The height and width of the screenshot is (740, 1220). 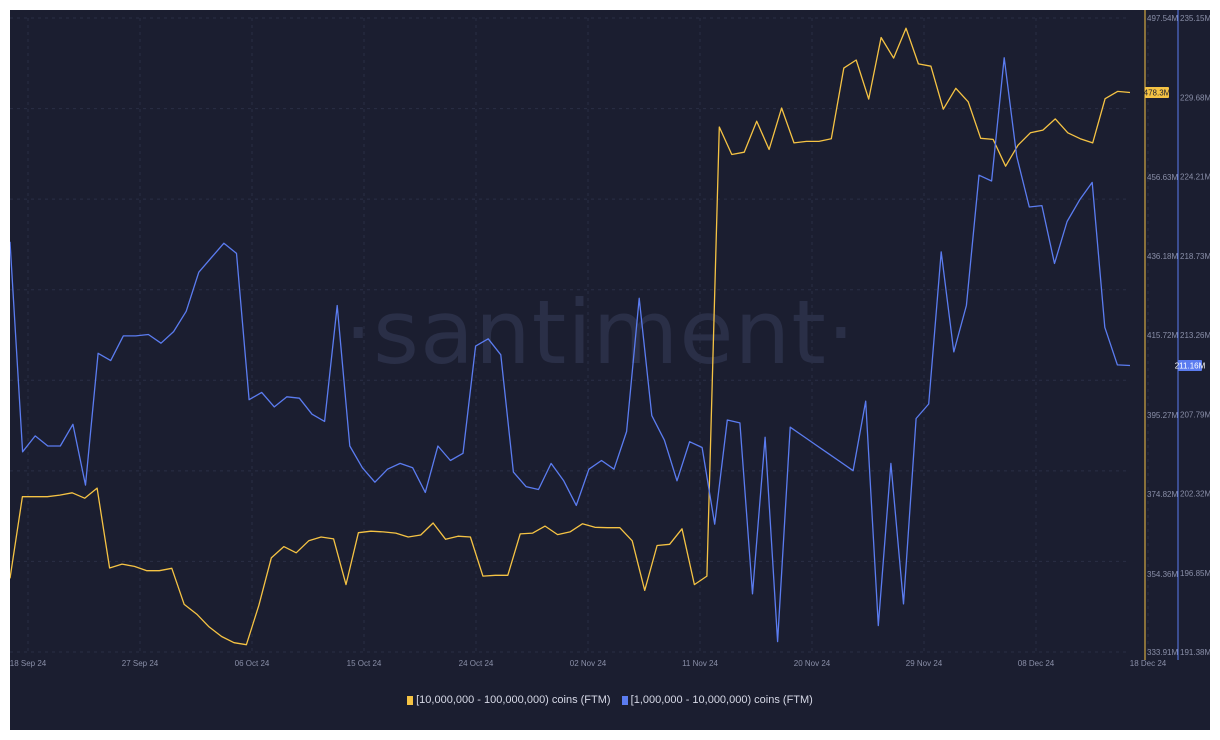 What do you see at coordinates (600, 332) in the screenshot?
I see `santiment-watermark: ·santiment·` at bounding box center [600, 332].